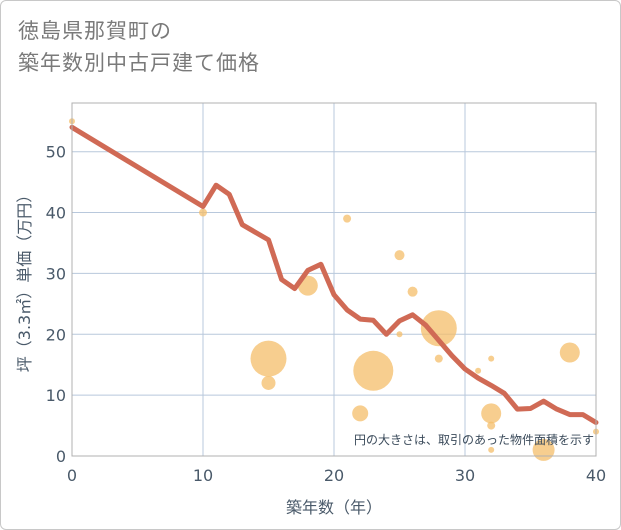  I want to click on chart-title: 徳島県那賀町の 築年数別中古戸建て価格, so click(139, 47).